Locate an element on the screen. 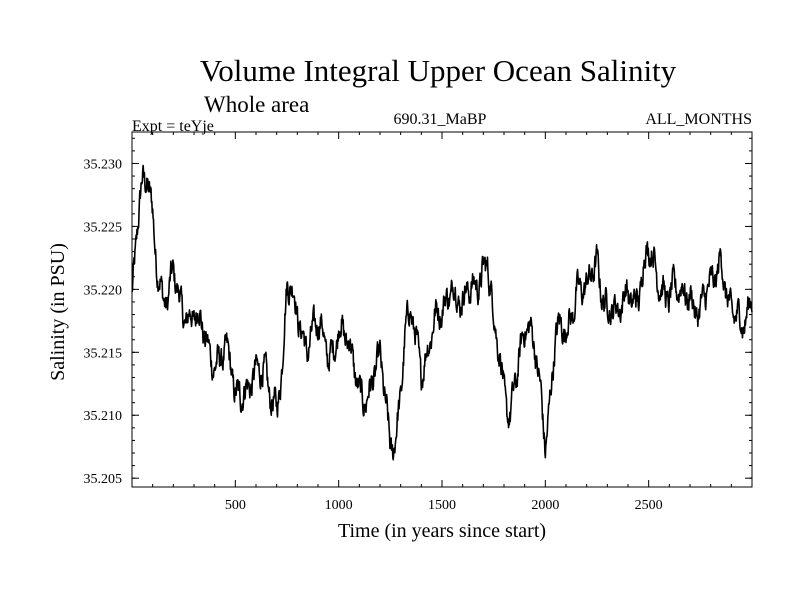 Image resolution: width=800 pixels, height=600 pixels. months-label: ALL_MONTHS is located at coordinates (698, 119).